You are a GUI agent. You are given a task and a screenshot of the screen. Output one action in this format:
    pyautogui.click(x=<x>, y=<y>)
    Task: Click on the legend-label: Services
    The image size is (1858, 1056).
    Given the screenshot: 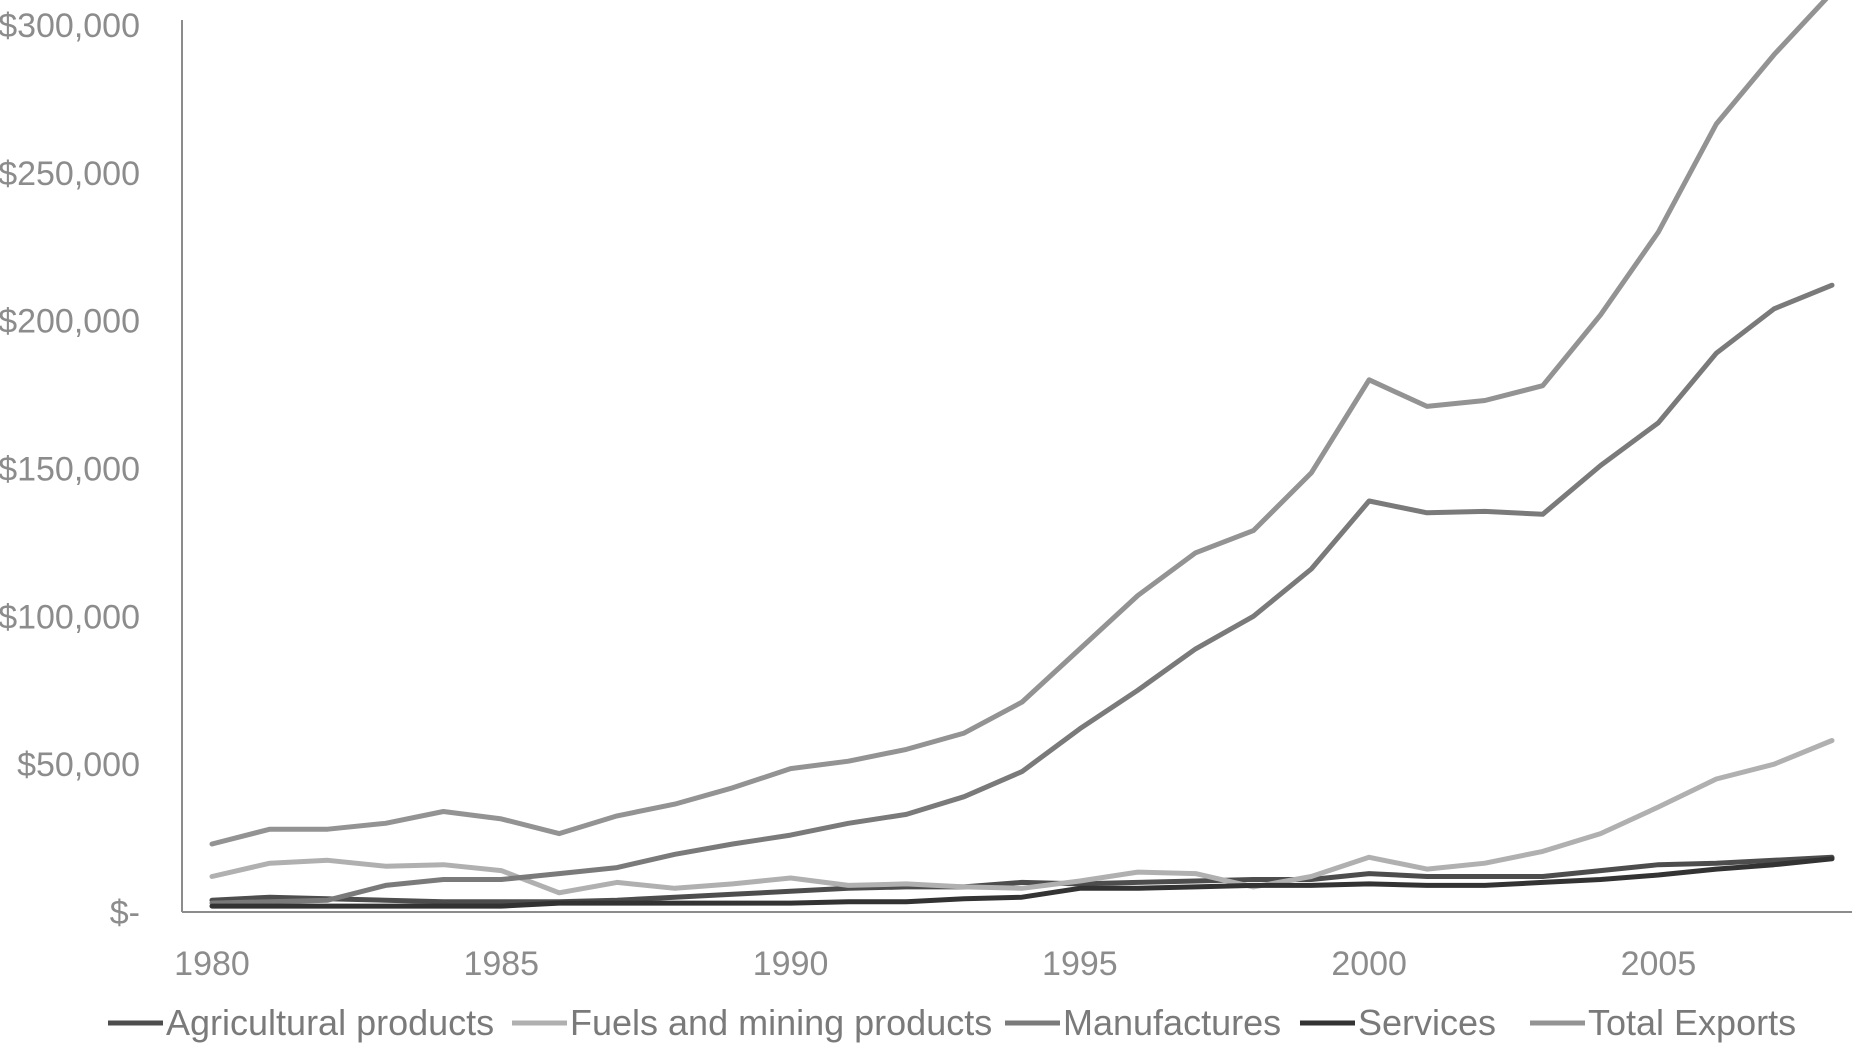 What is the action you would take?
    pyautogui.click(x=1427, y=1022)
    